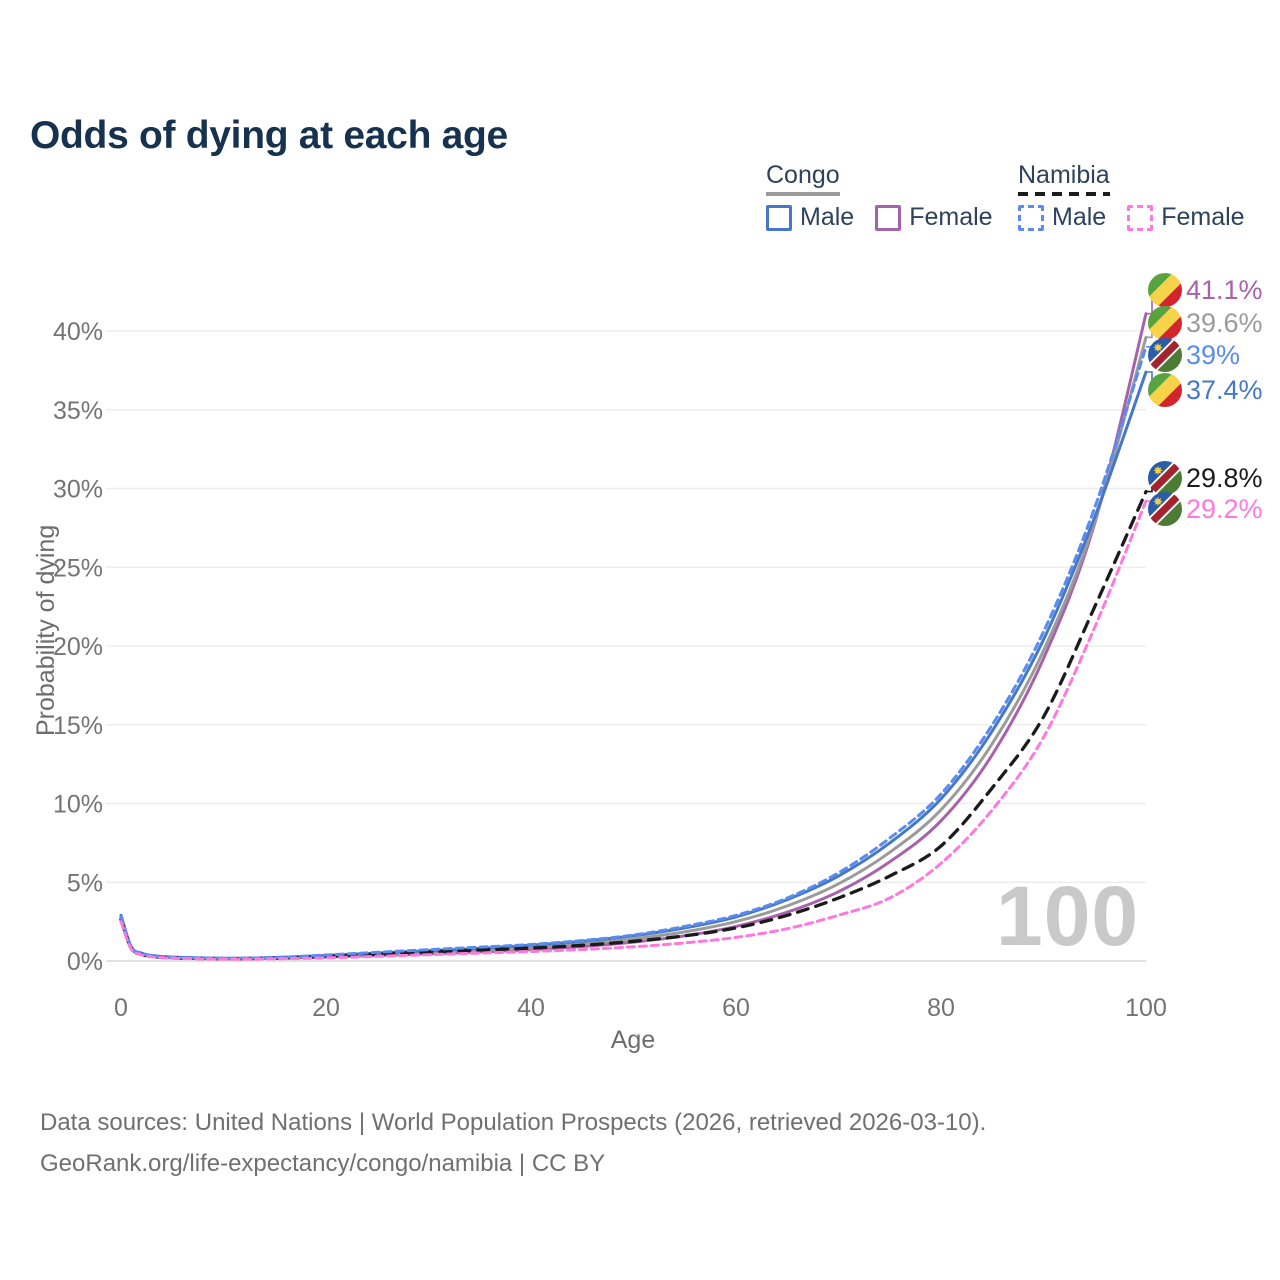  Describe the element at coordinates (85, 962) in the screenshot. I see `y-axis-tick-label: 0%` at that location.